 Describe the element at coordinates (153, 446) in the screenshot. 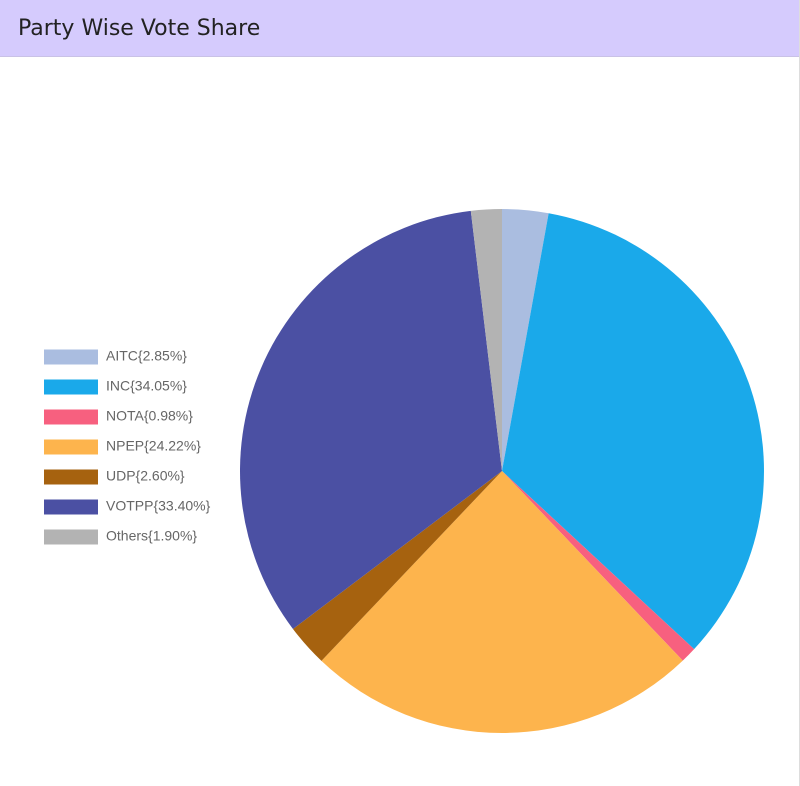

I see `legend-label: NPEP{24.22%}` at that location.